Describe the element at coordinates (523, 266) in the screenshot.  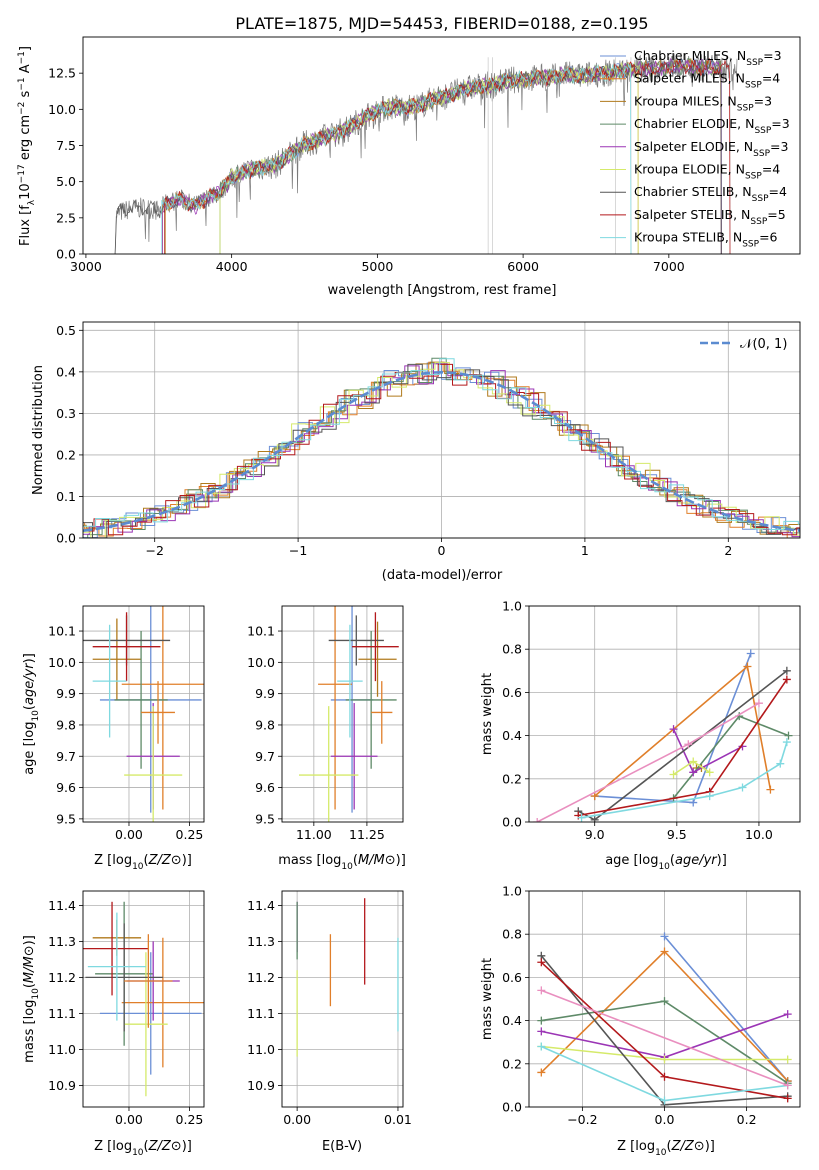
I see `x-tick-label: 6000` at that location.